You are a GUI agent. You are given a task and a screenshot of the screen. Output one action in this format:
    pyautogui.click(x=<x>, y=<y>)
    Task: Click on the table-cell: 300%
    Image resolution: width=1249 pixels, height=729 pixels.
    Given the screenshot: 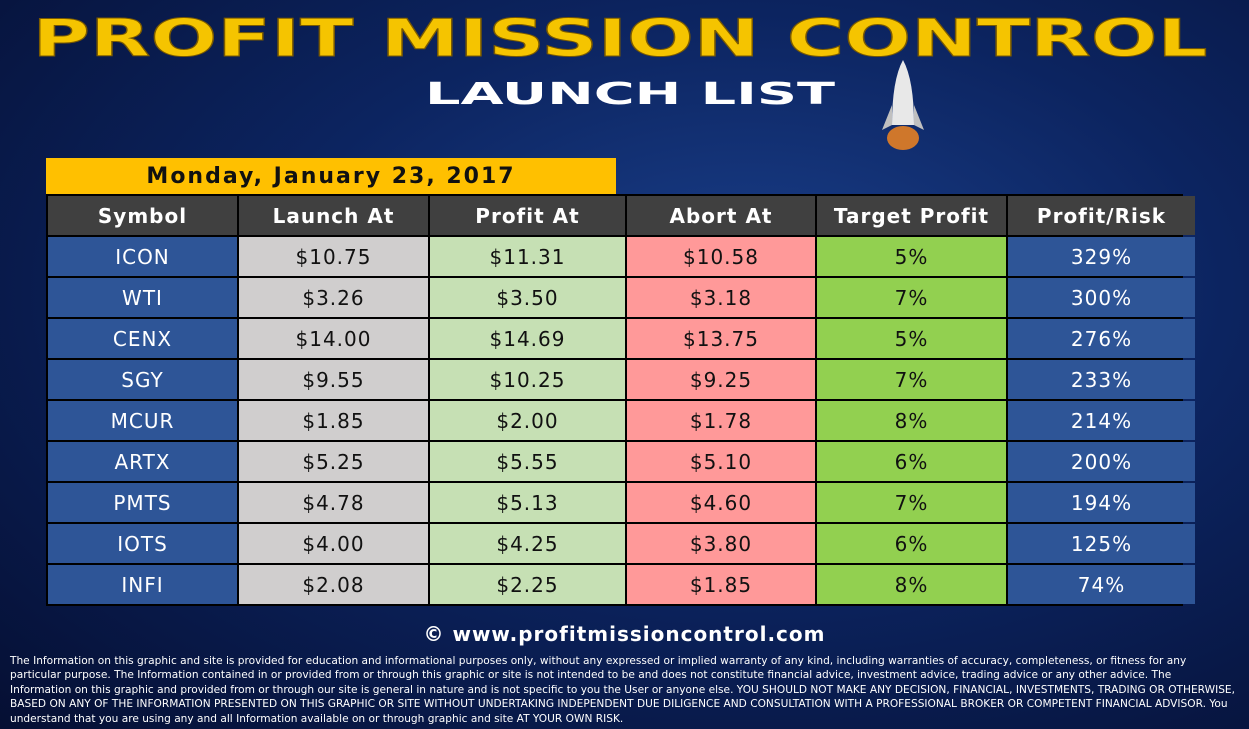 What is the action you would take?
    pyautogui.click(x=1101, y=297)
    